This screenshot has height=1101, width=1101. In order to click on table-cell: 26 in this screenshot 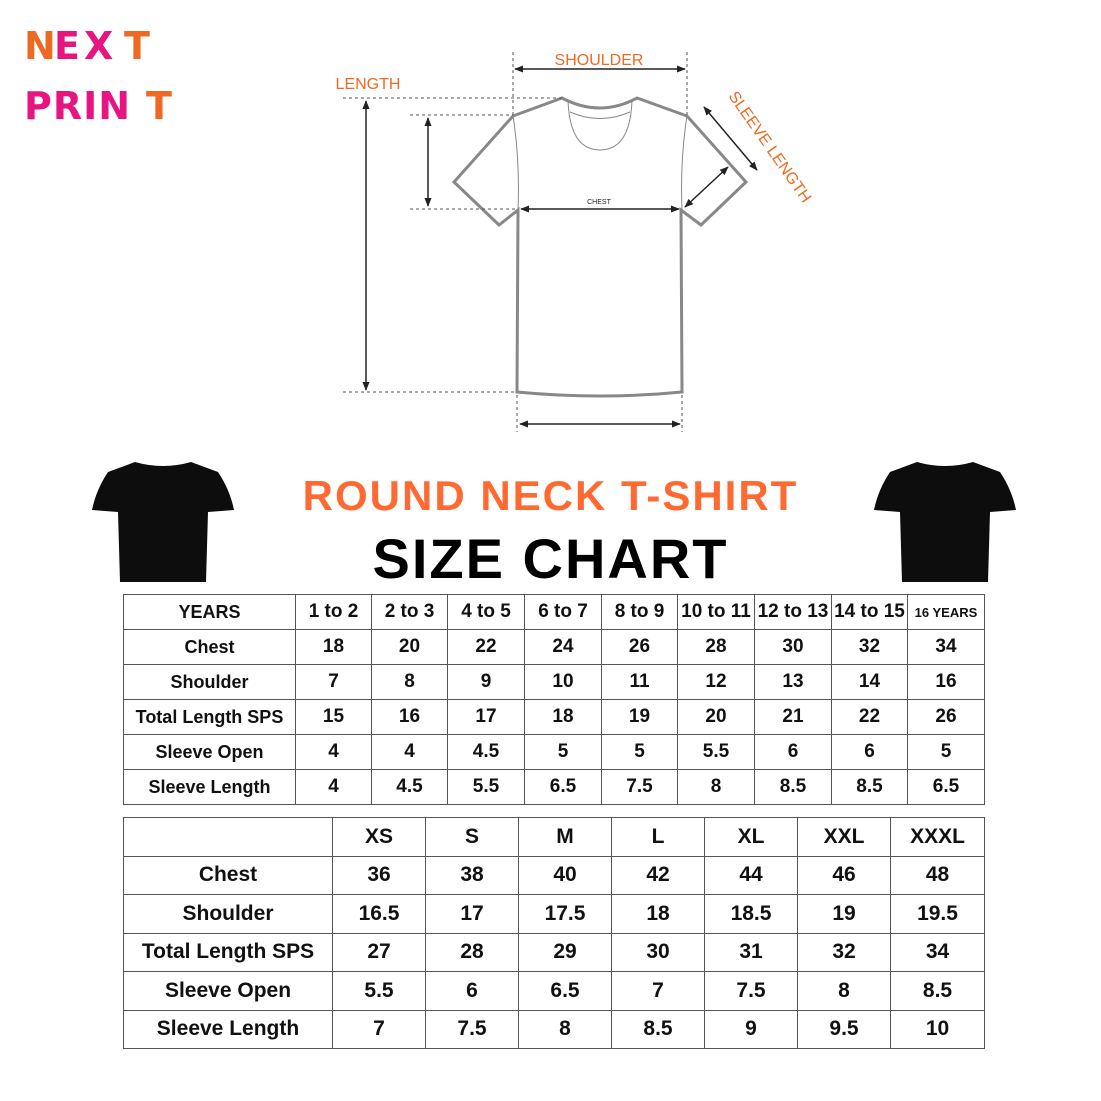, I will do `click(946, 717)`.